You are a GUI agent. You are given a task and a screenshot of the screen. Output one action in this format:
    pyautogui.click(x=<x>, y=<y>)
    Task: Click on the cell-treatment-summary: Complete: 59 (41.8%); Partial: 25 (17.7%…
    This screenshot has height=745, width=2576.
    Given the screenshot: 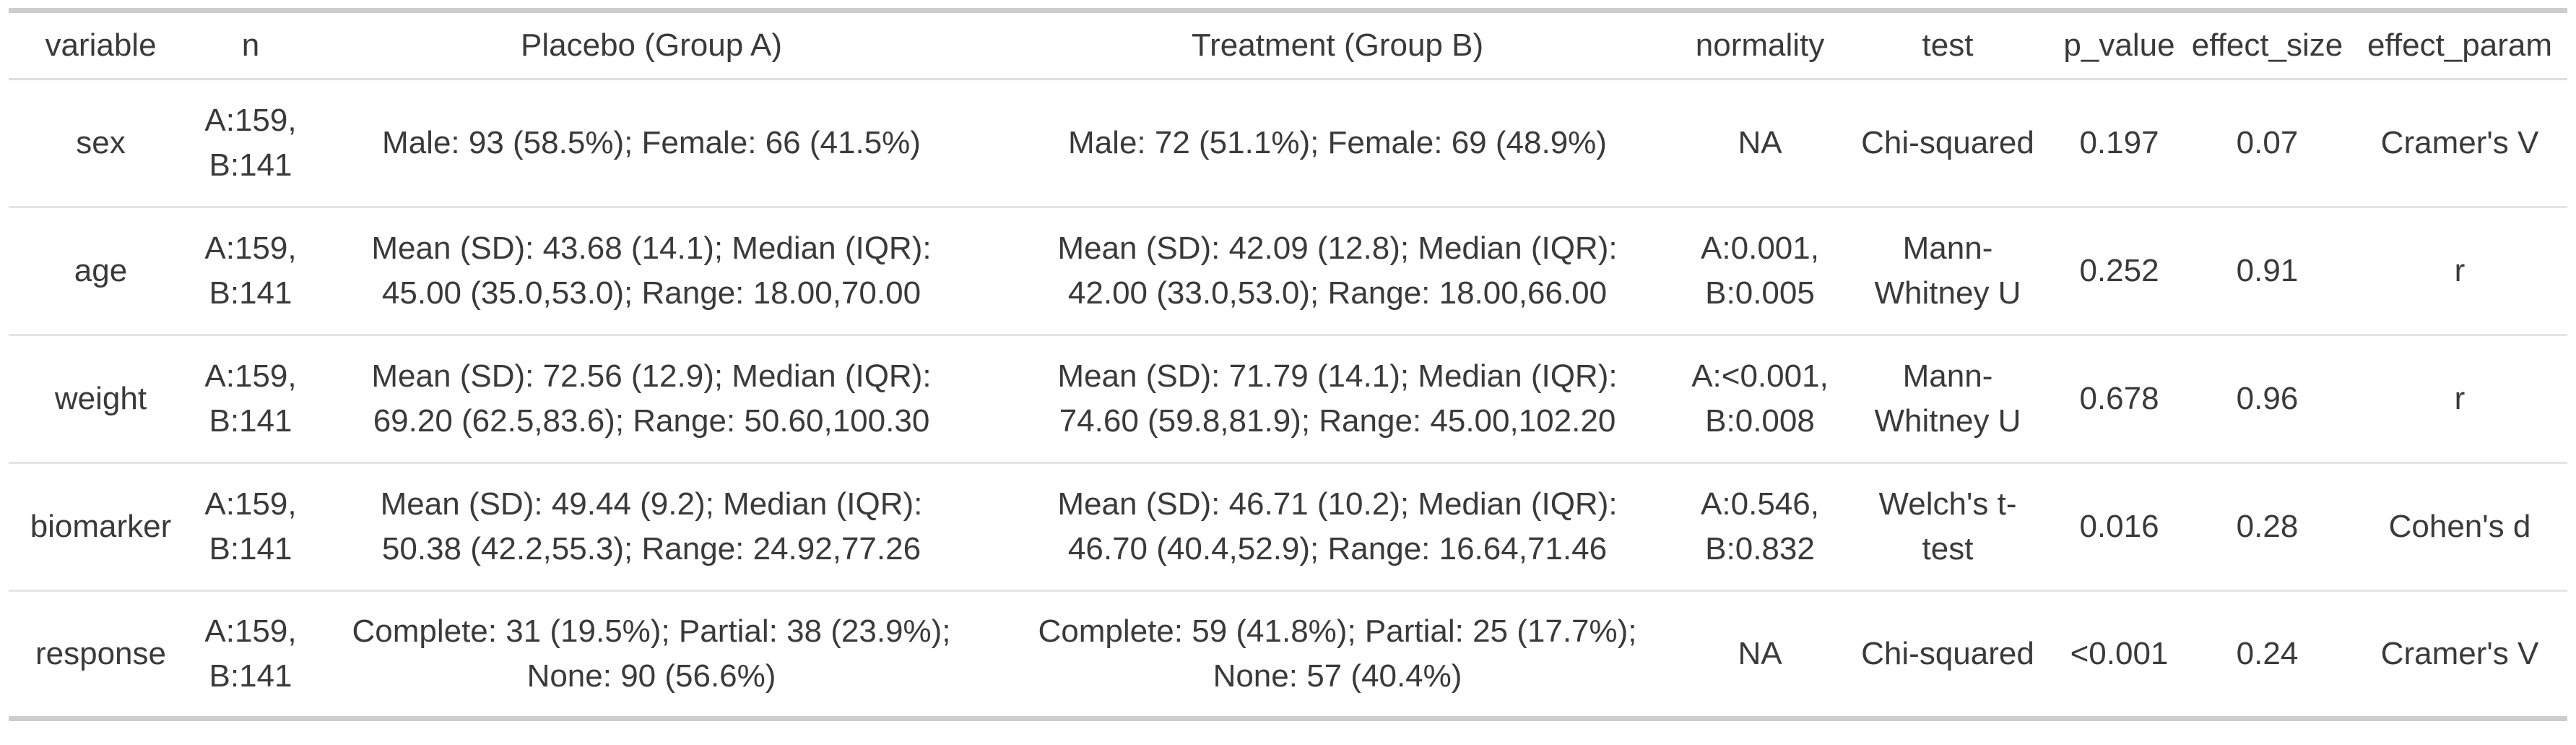 What is the action you would take?
    pyautogui.click(x=1337, y=653)
    